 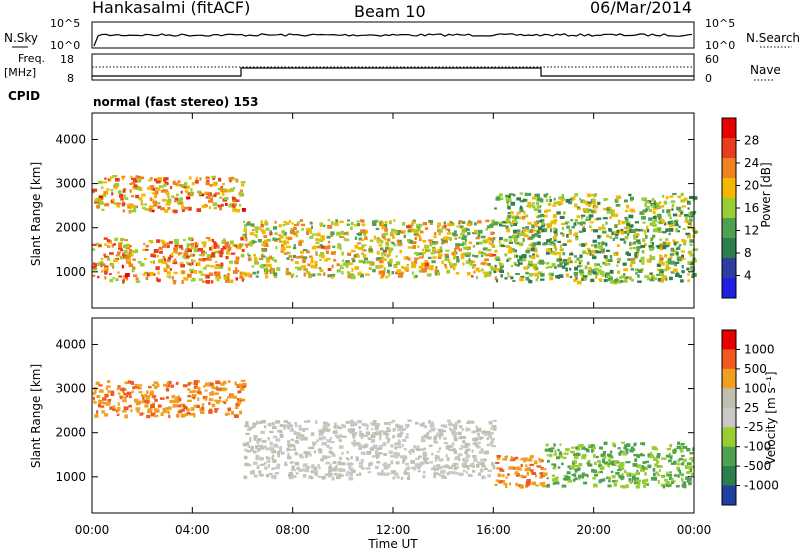 I want to click on freq-label-bottom: [MHz], so click(x=20, y=72).